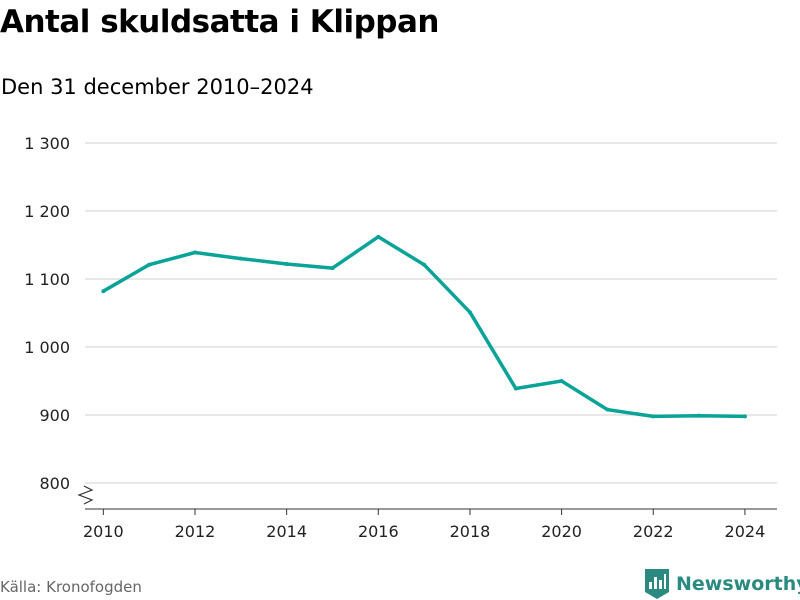 This screenshot has height=600, width=800. What do you see at coordinates (54, 415) in the screenshot?
I see `y-tick-label: 900` at bounding box center [54, 415].